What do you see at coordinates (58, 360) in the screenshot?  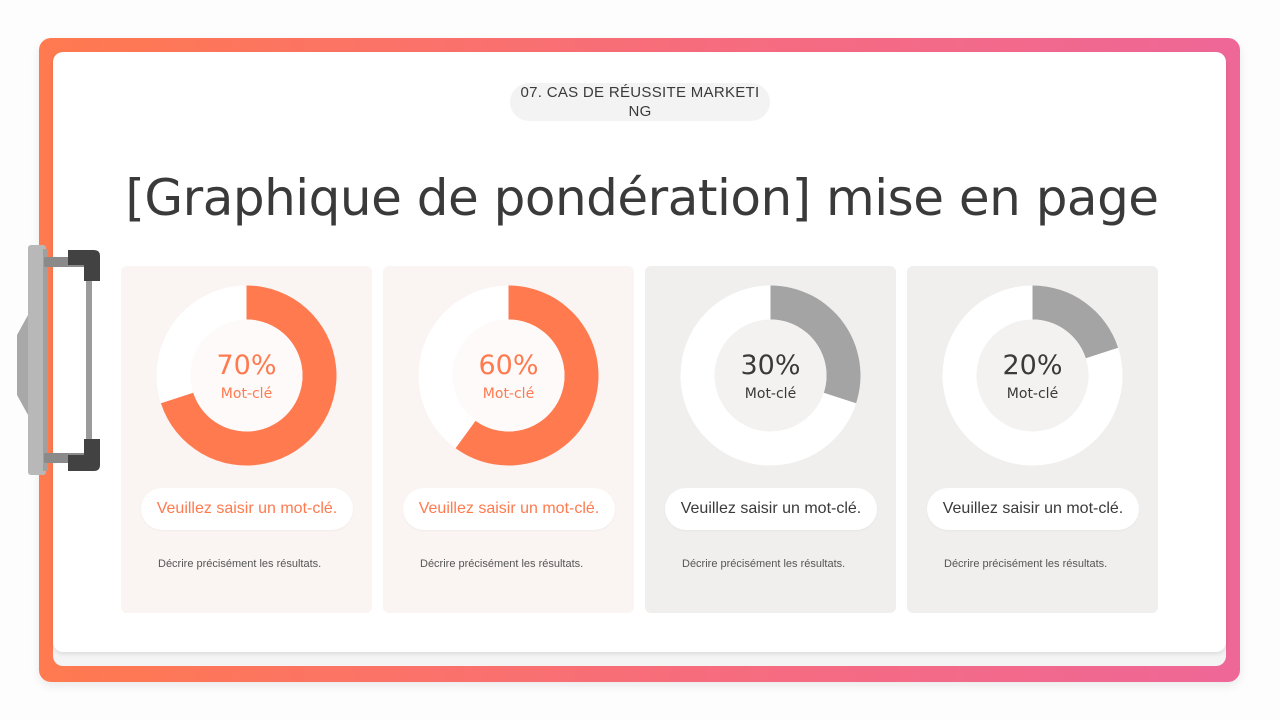 I see `clipboard-clip-icon` at bounding box center [58, 360].